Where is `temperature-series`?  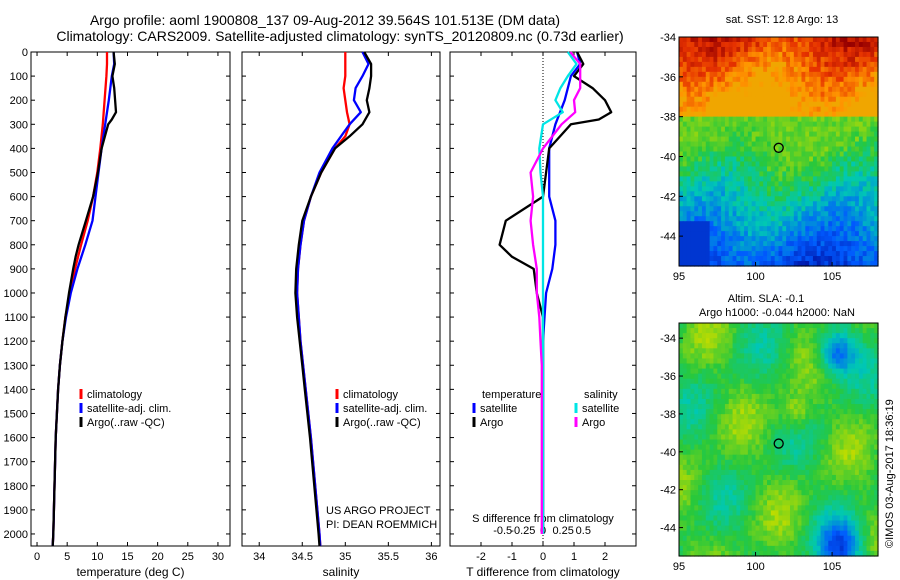 temperature-series is located at coordinates (84, 299).